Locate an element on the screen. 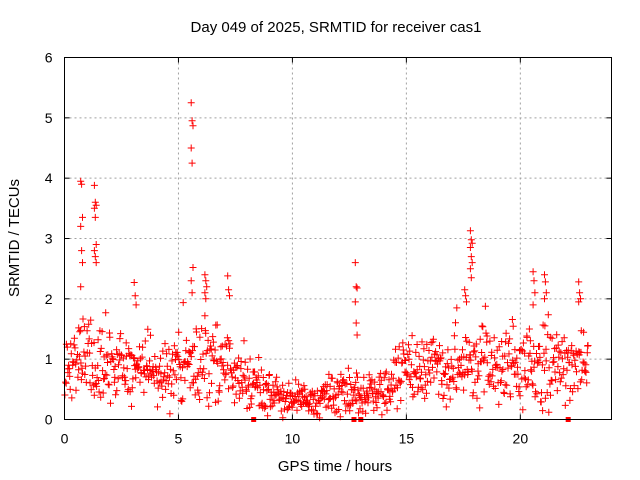 This screenshot has height=480, width=640. x-tick-label: 15 is located at coordinates (407, 439).